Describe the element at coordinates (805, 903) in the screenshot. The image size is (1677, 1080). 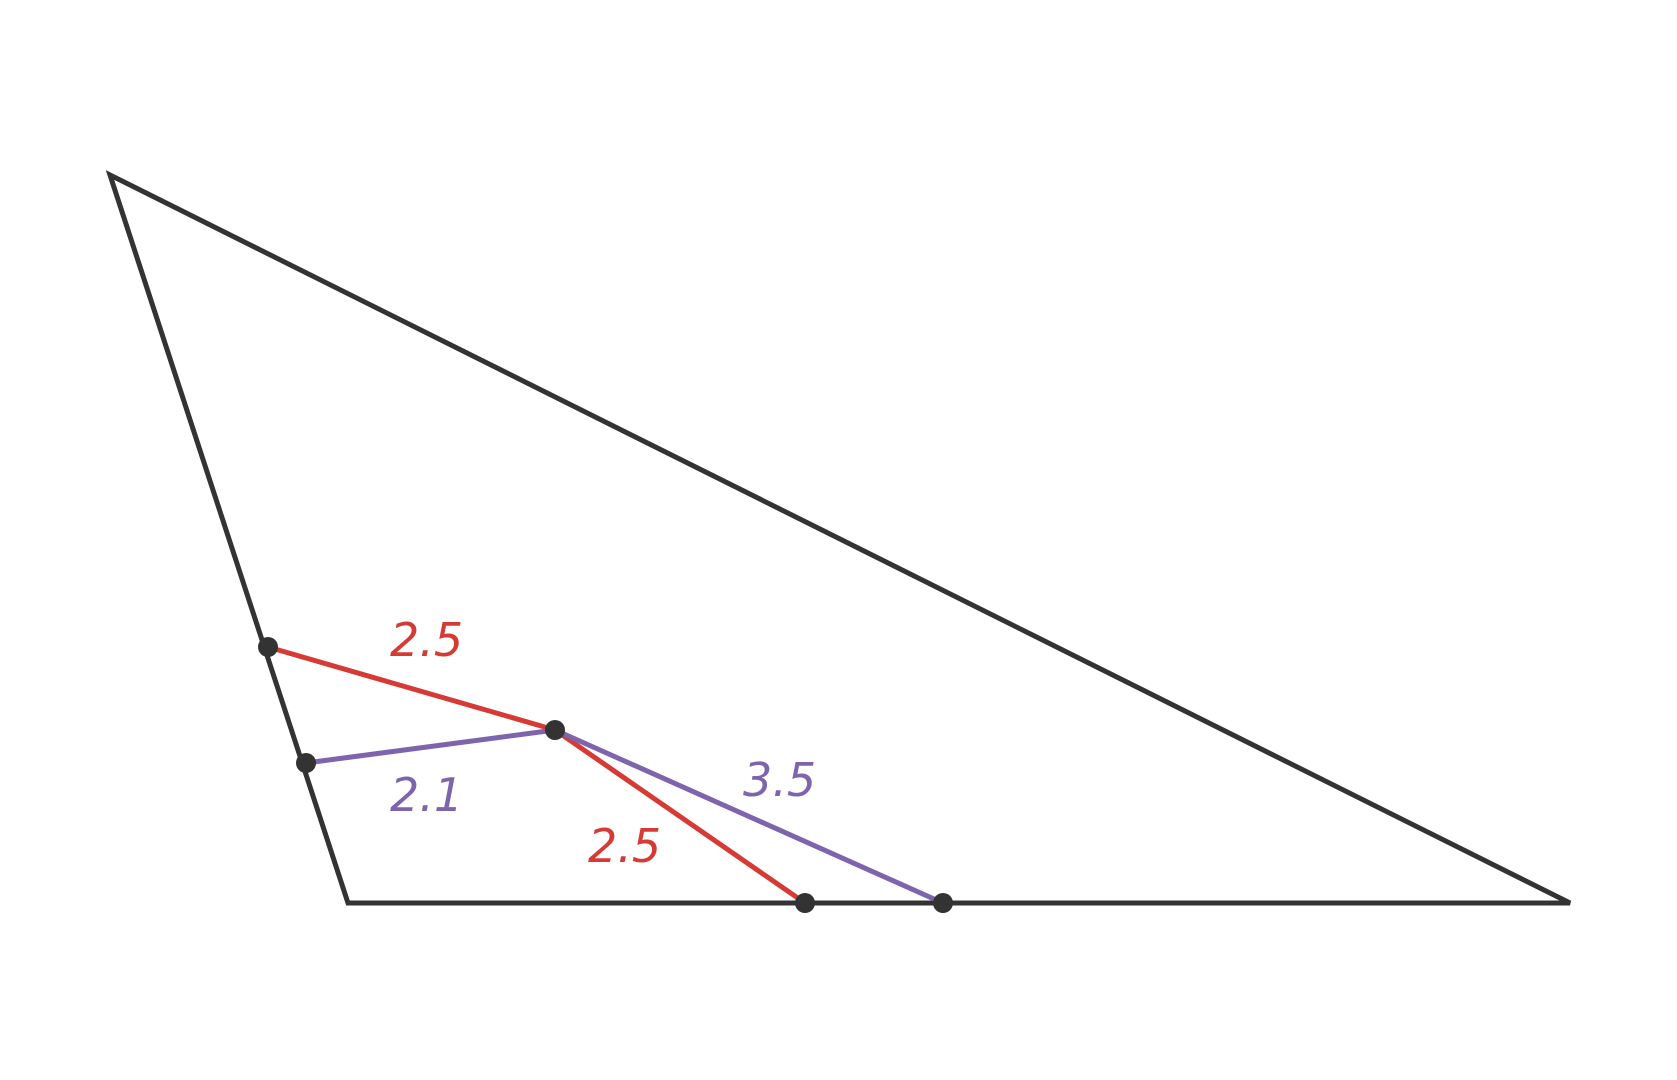
I see `point-base-left` at that location.